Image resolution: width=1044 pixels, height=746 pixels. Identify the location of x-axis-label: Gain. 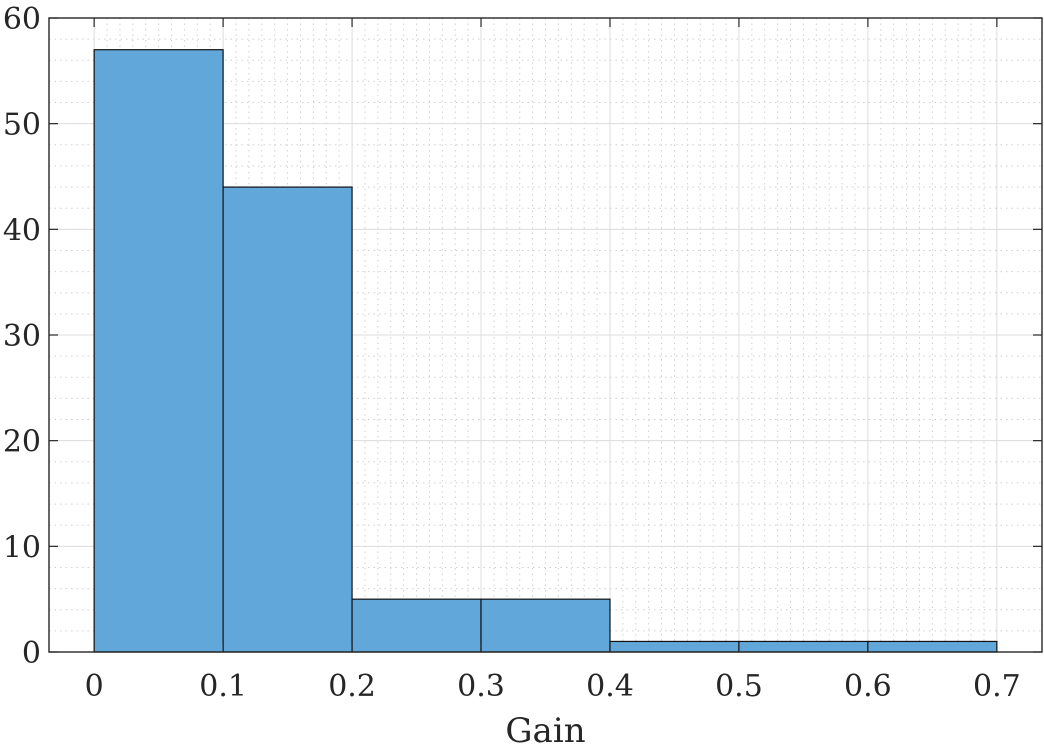
(545, 728).